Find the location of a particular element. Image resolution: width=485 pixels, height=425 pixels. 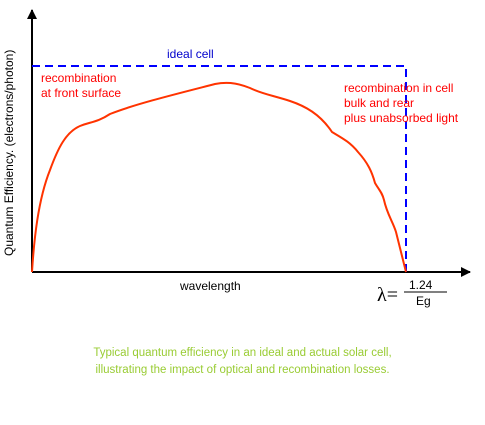

bulk-loss-line-1: recombination in cell is located at coordinates (398, 88).